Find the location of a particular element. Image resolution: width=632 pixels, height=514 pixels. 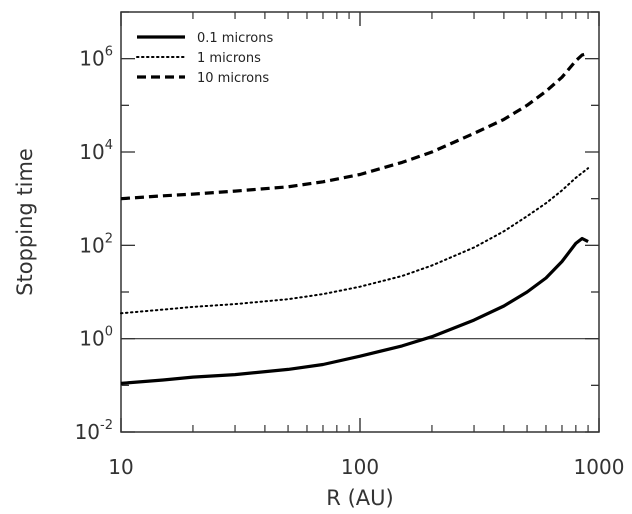

y-tick-label: 10⁻² is located at coordinates (94, 431).